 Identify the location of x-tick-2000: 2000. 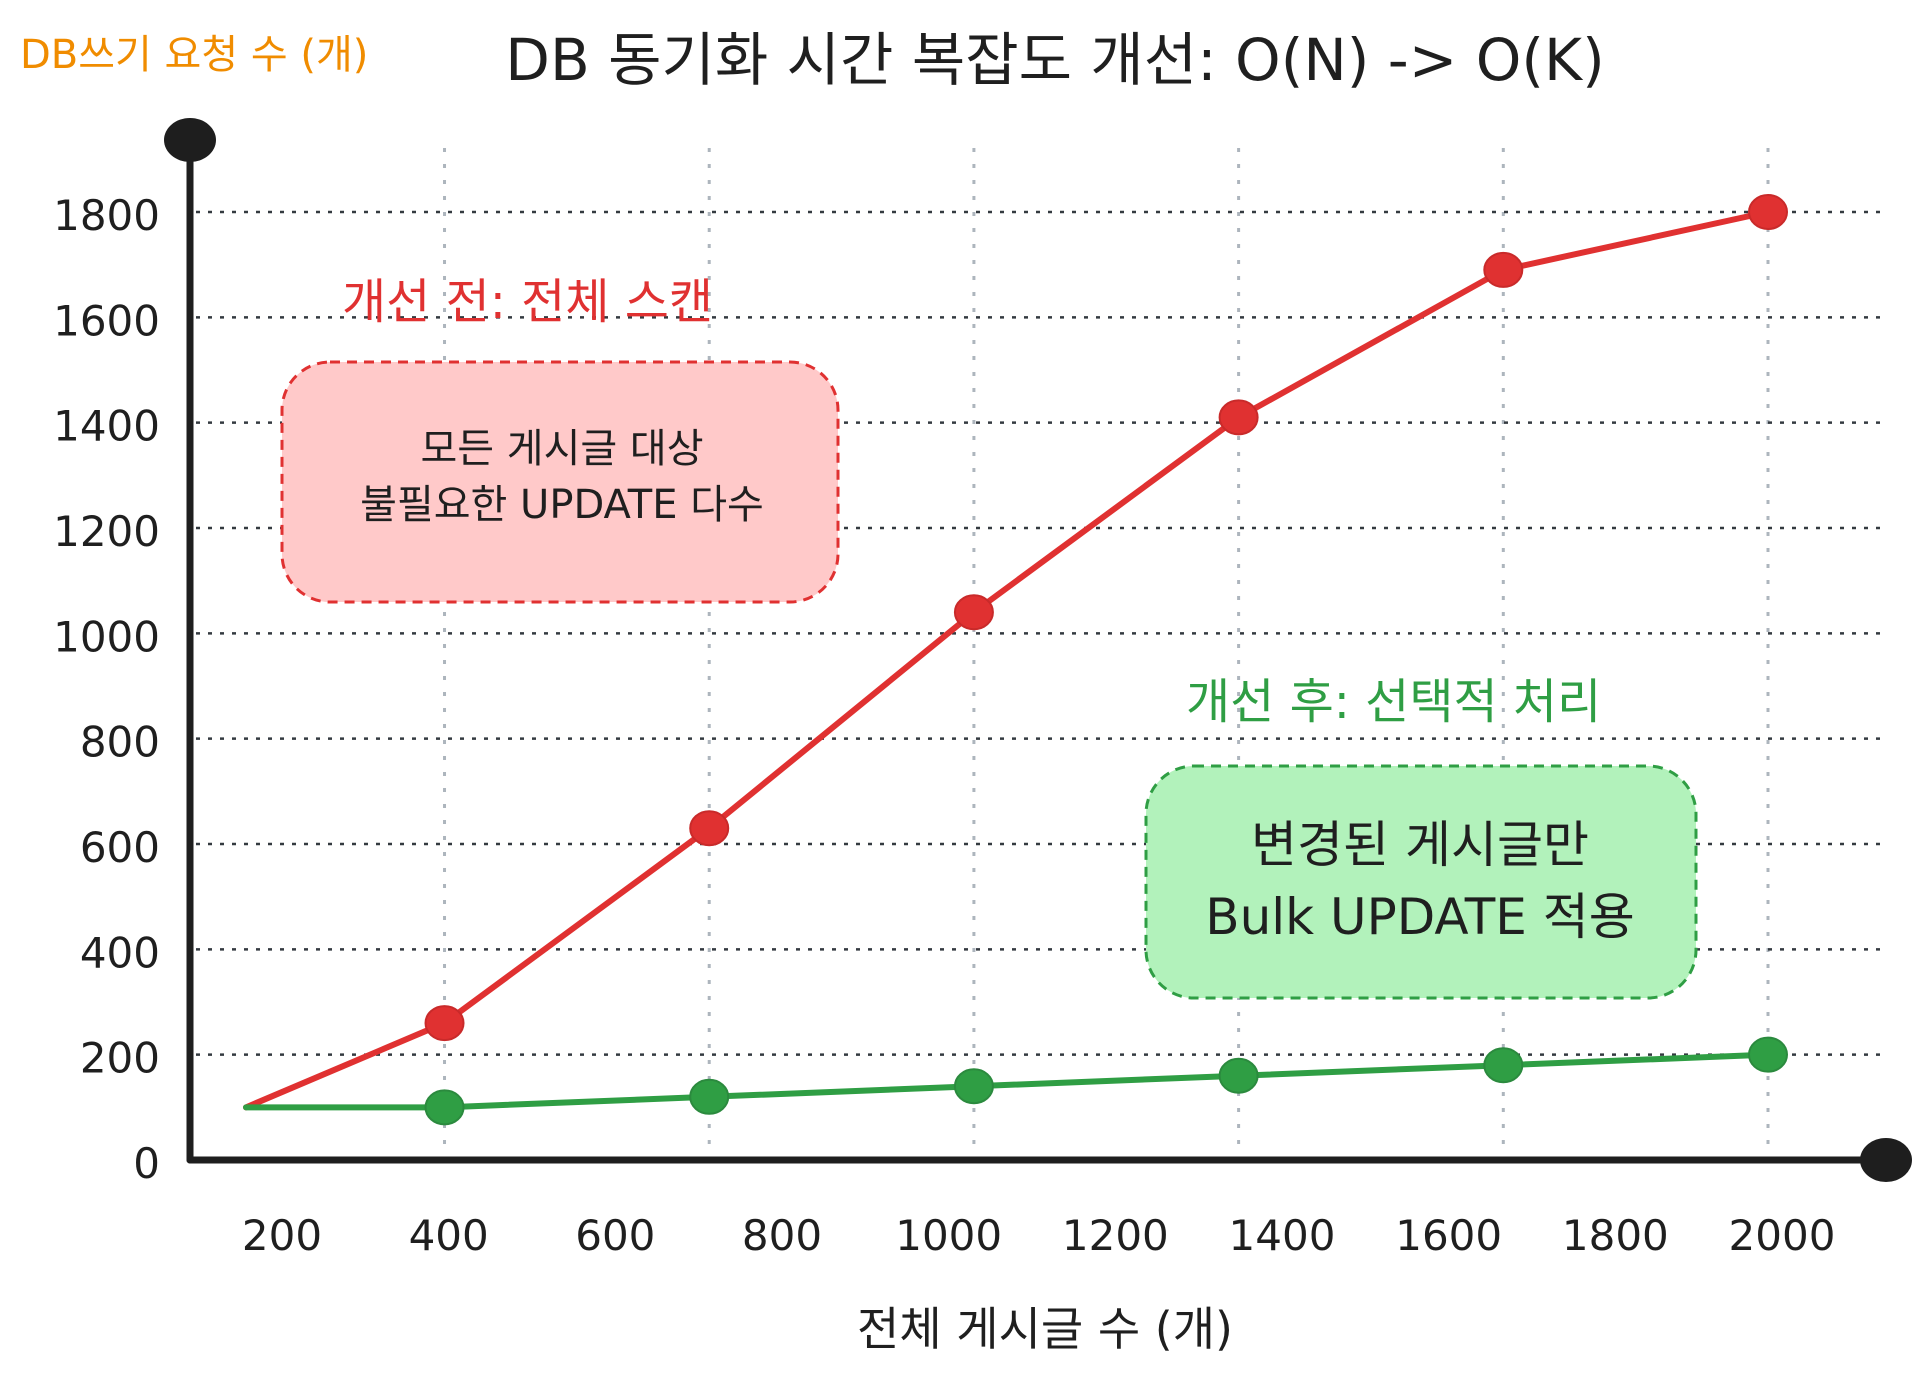
(1782, 1235).